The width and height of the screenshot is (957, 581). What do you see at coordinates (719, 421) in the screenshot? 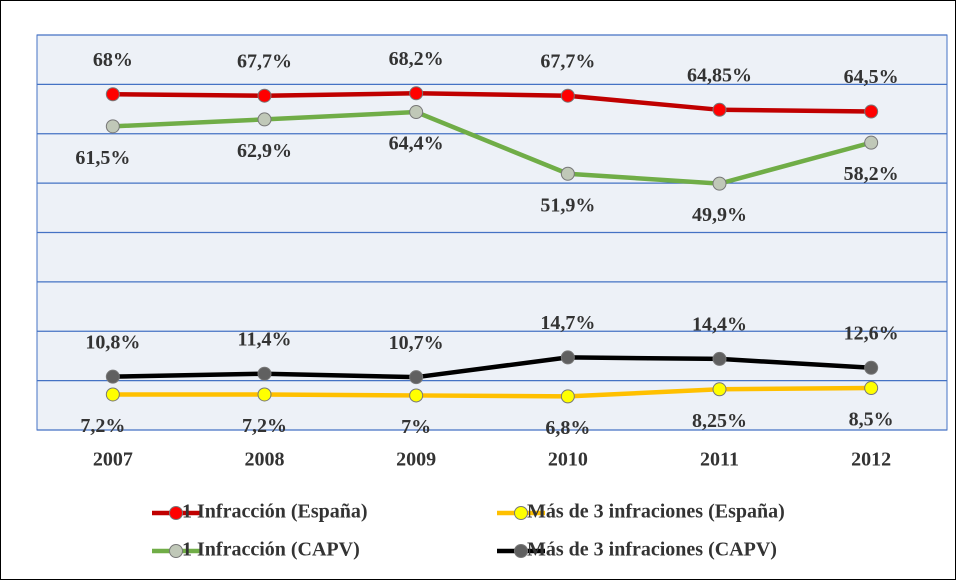
I see `value-label: 8,25%` at bounding box center [719, 421].